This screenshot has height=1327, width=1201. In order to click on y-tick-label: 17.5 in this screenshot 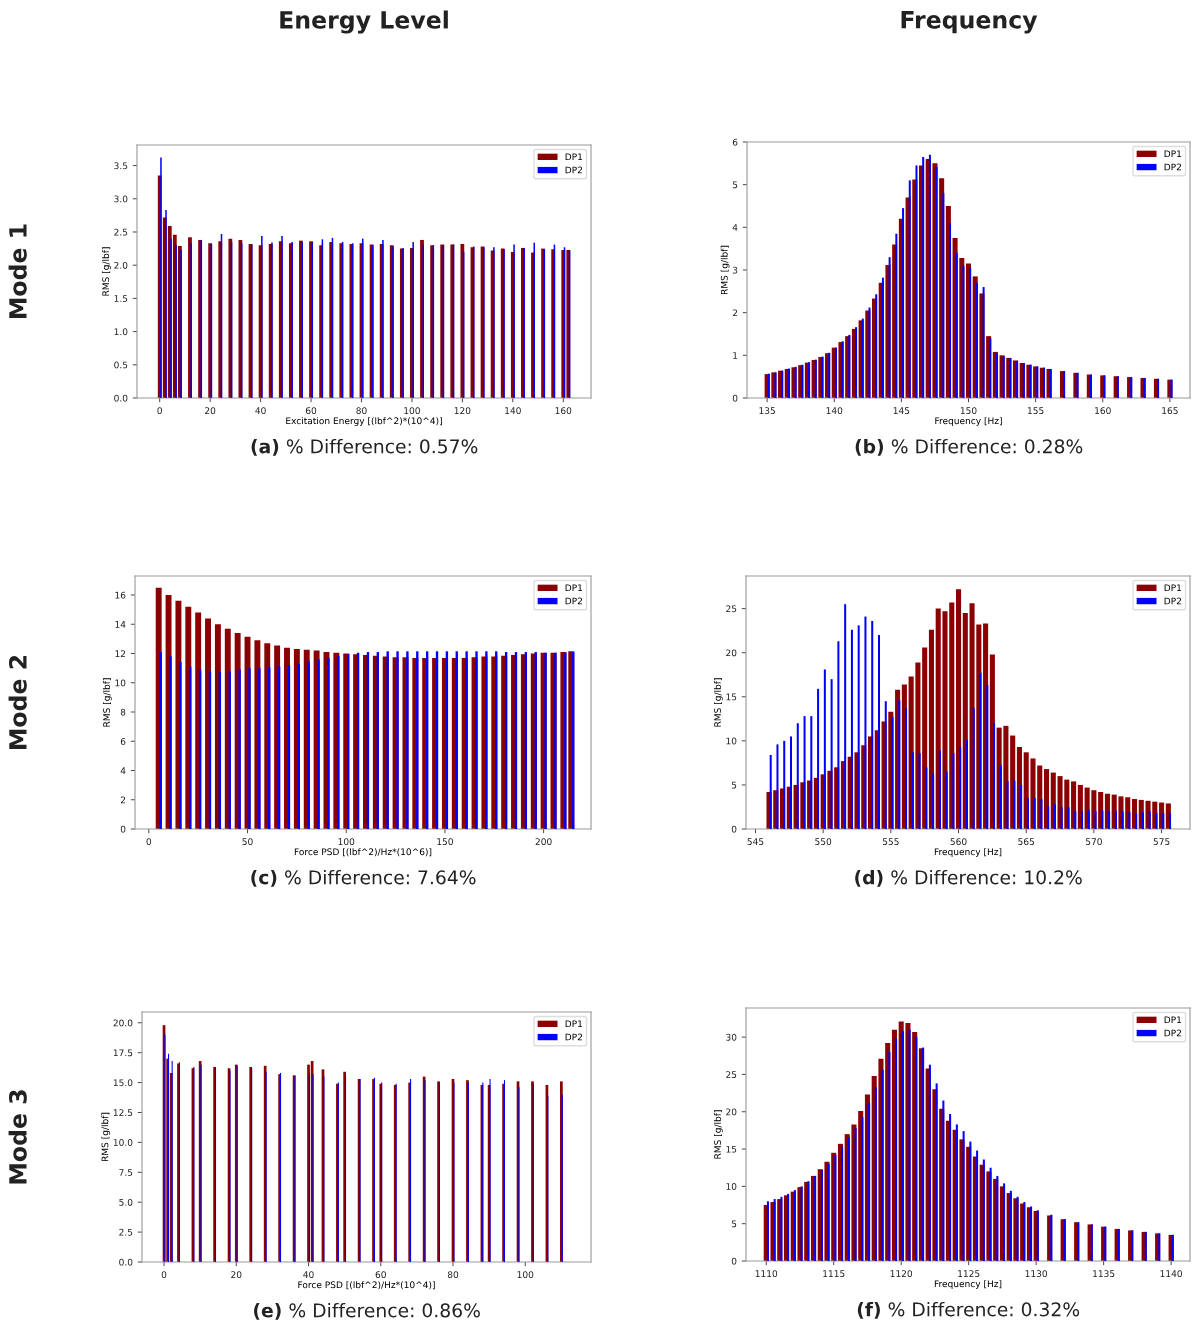, I will do `click(123, 1053)`.